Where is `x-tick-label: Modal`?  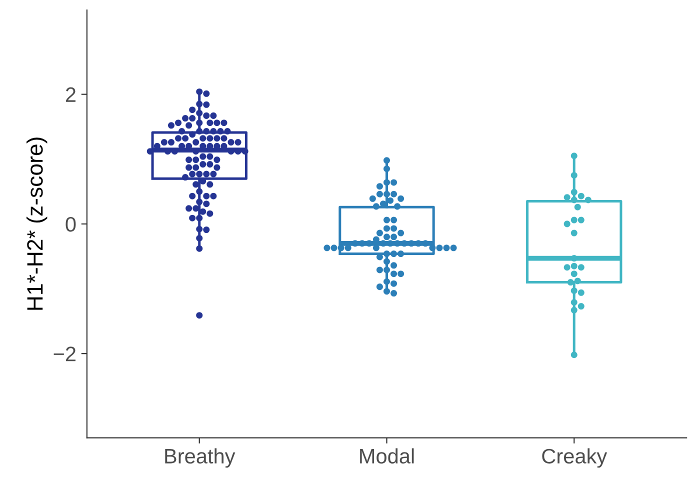 x-tick-label: Modal is located at coordinates (387, 456).